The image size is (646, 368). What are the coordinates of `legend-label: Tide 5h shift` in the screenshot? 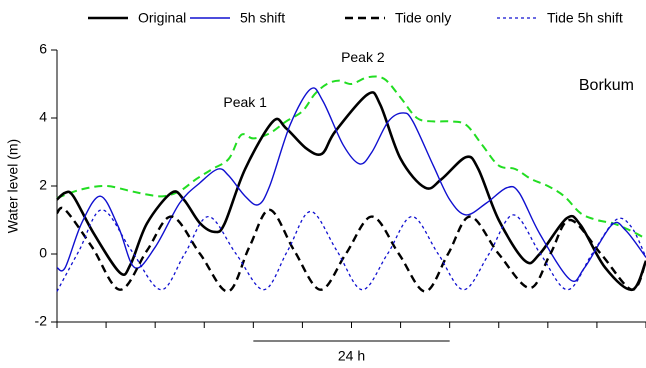 It's located at (585, 18).